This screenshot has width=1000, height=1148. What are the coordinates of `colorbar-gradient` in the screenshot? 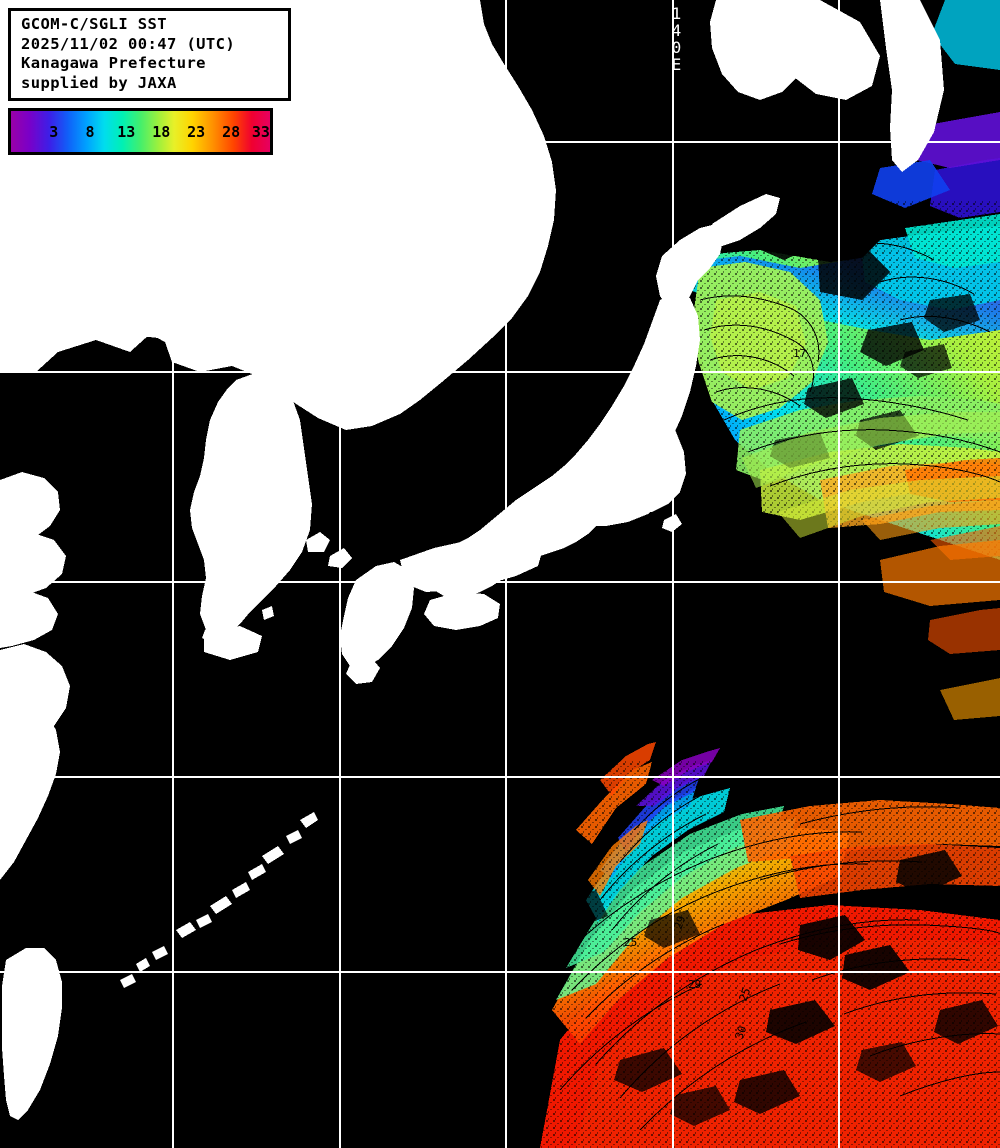 It's located at (140, 131).